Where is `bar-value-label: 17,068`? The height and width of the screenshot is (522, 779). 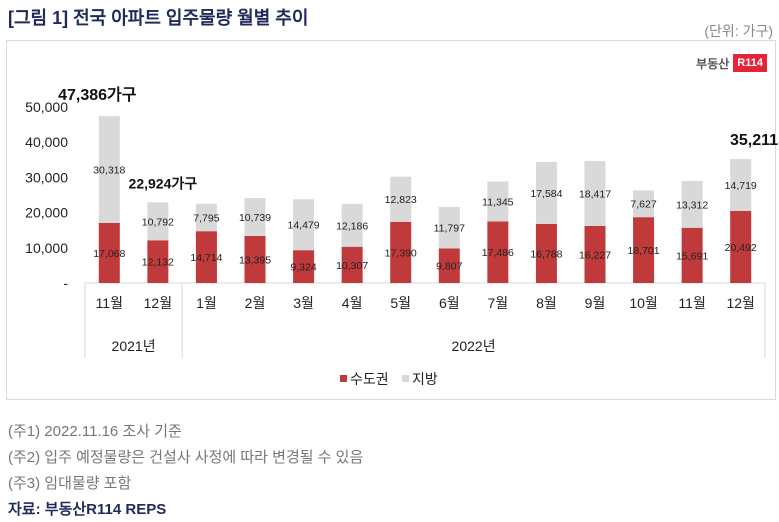
bar-value-label: 17,068 is located at coordinates (109, 254).